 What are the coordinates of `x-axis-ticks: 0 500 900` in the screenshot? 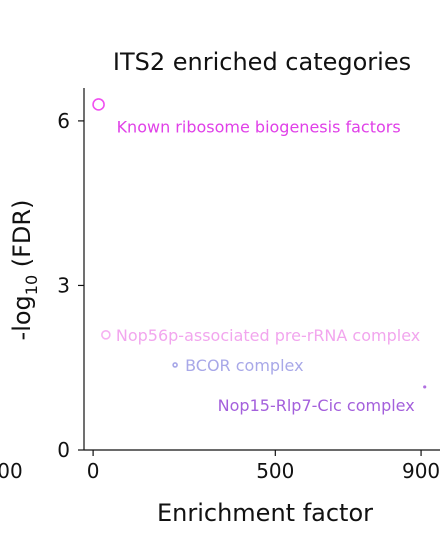 It's located at (263, 466).